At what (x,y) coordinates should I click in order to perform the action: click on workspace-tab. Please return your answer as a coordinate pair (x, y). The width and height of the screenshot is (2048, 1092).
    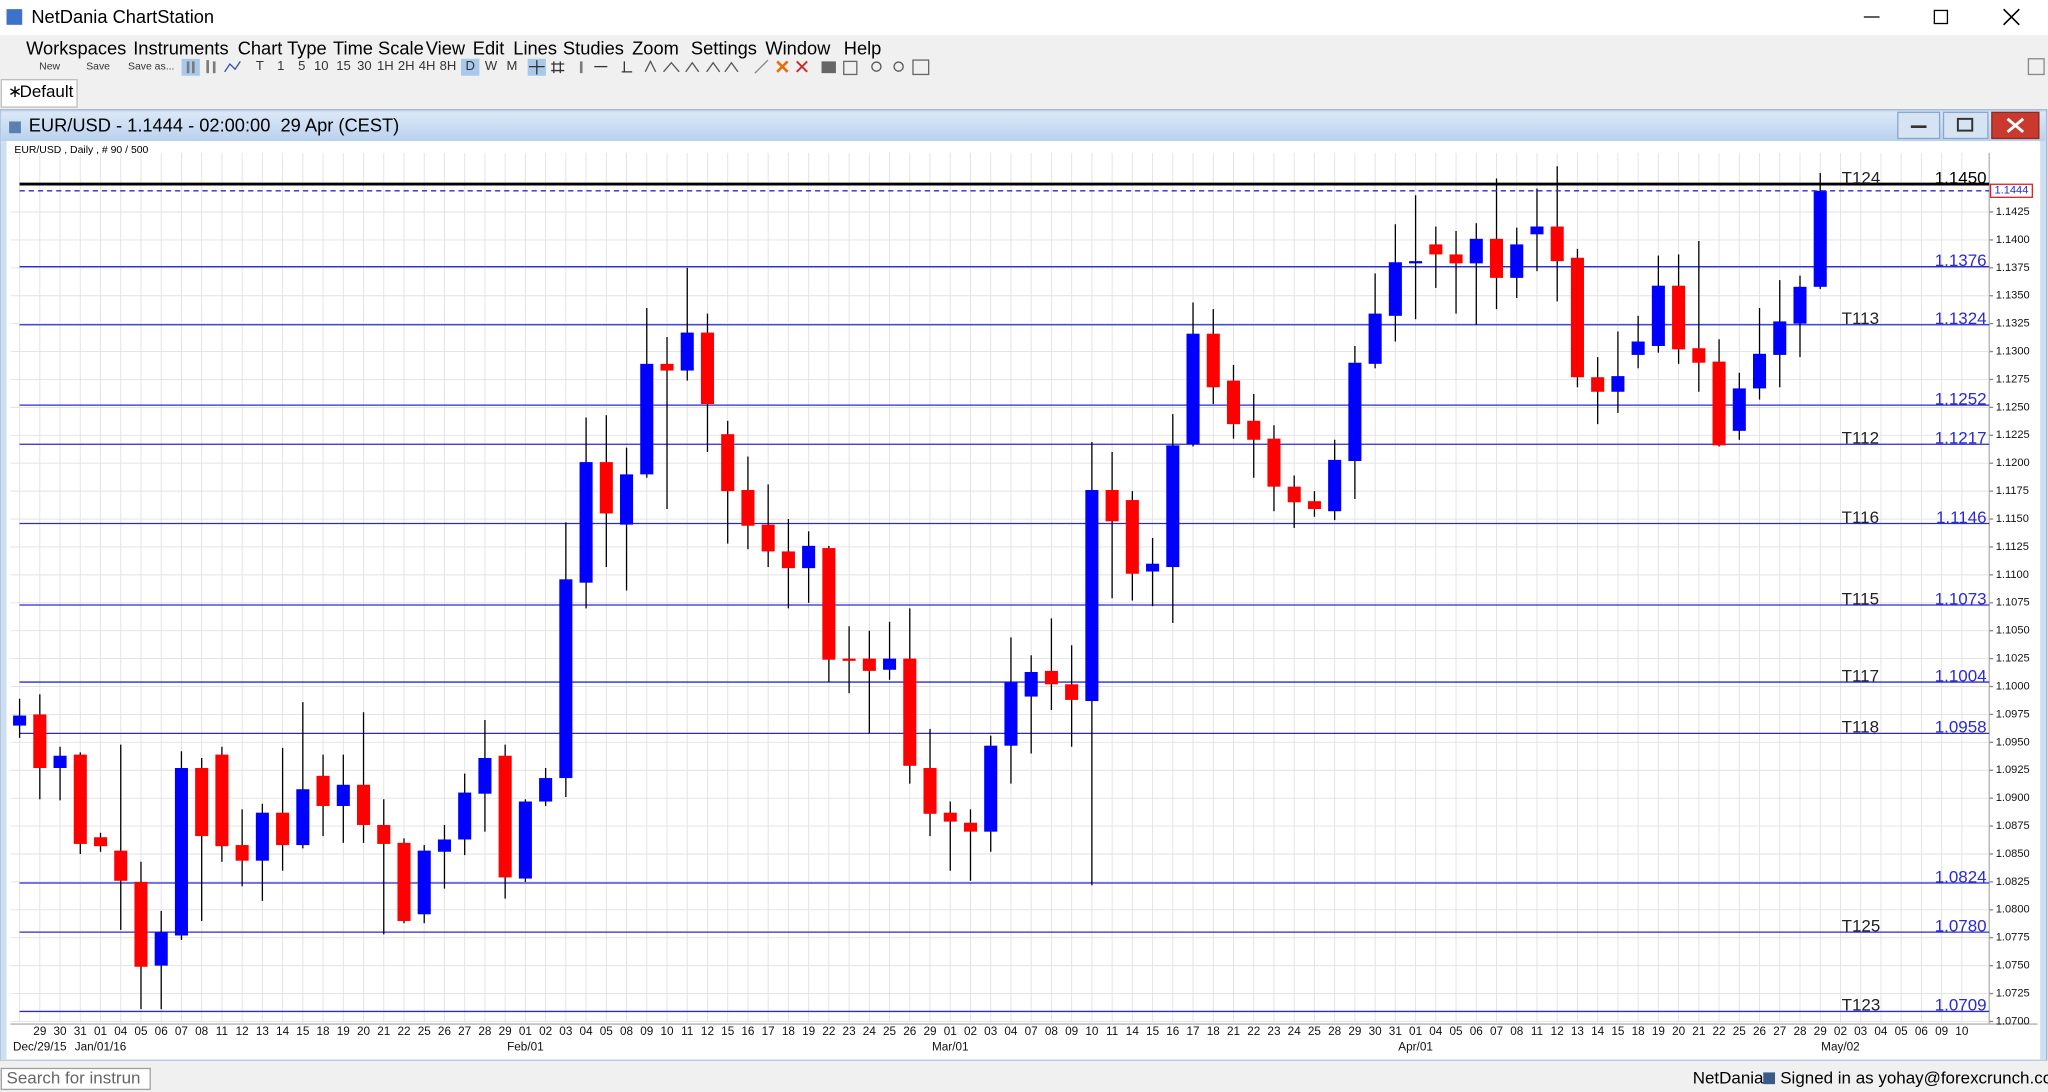
    Looking at the image, I should click on (39, 93).